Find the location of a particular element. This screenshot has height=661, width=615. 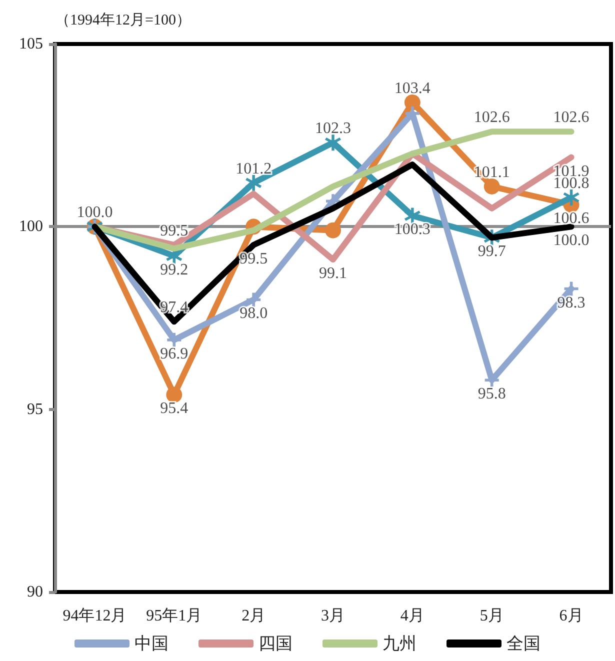

legend-label: 全国 is located at coordinates (523, 643).